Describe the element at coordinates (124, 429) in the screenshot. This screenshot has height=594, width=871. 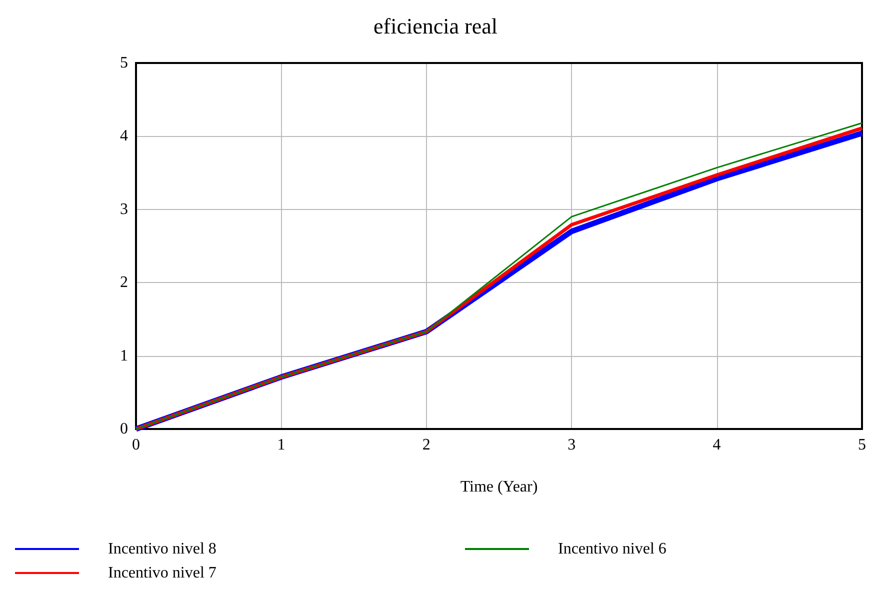
I see `y-tick-label: 0` at that location.